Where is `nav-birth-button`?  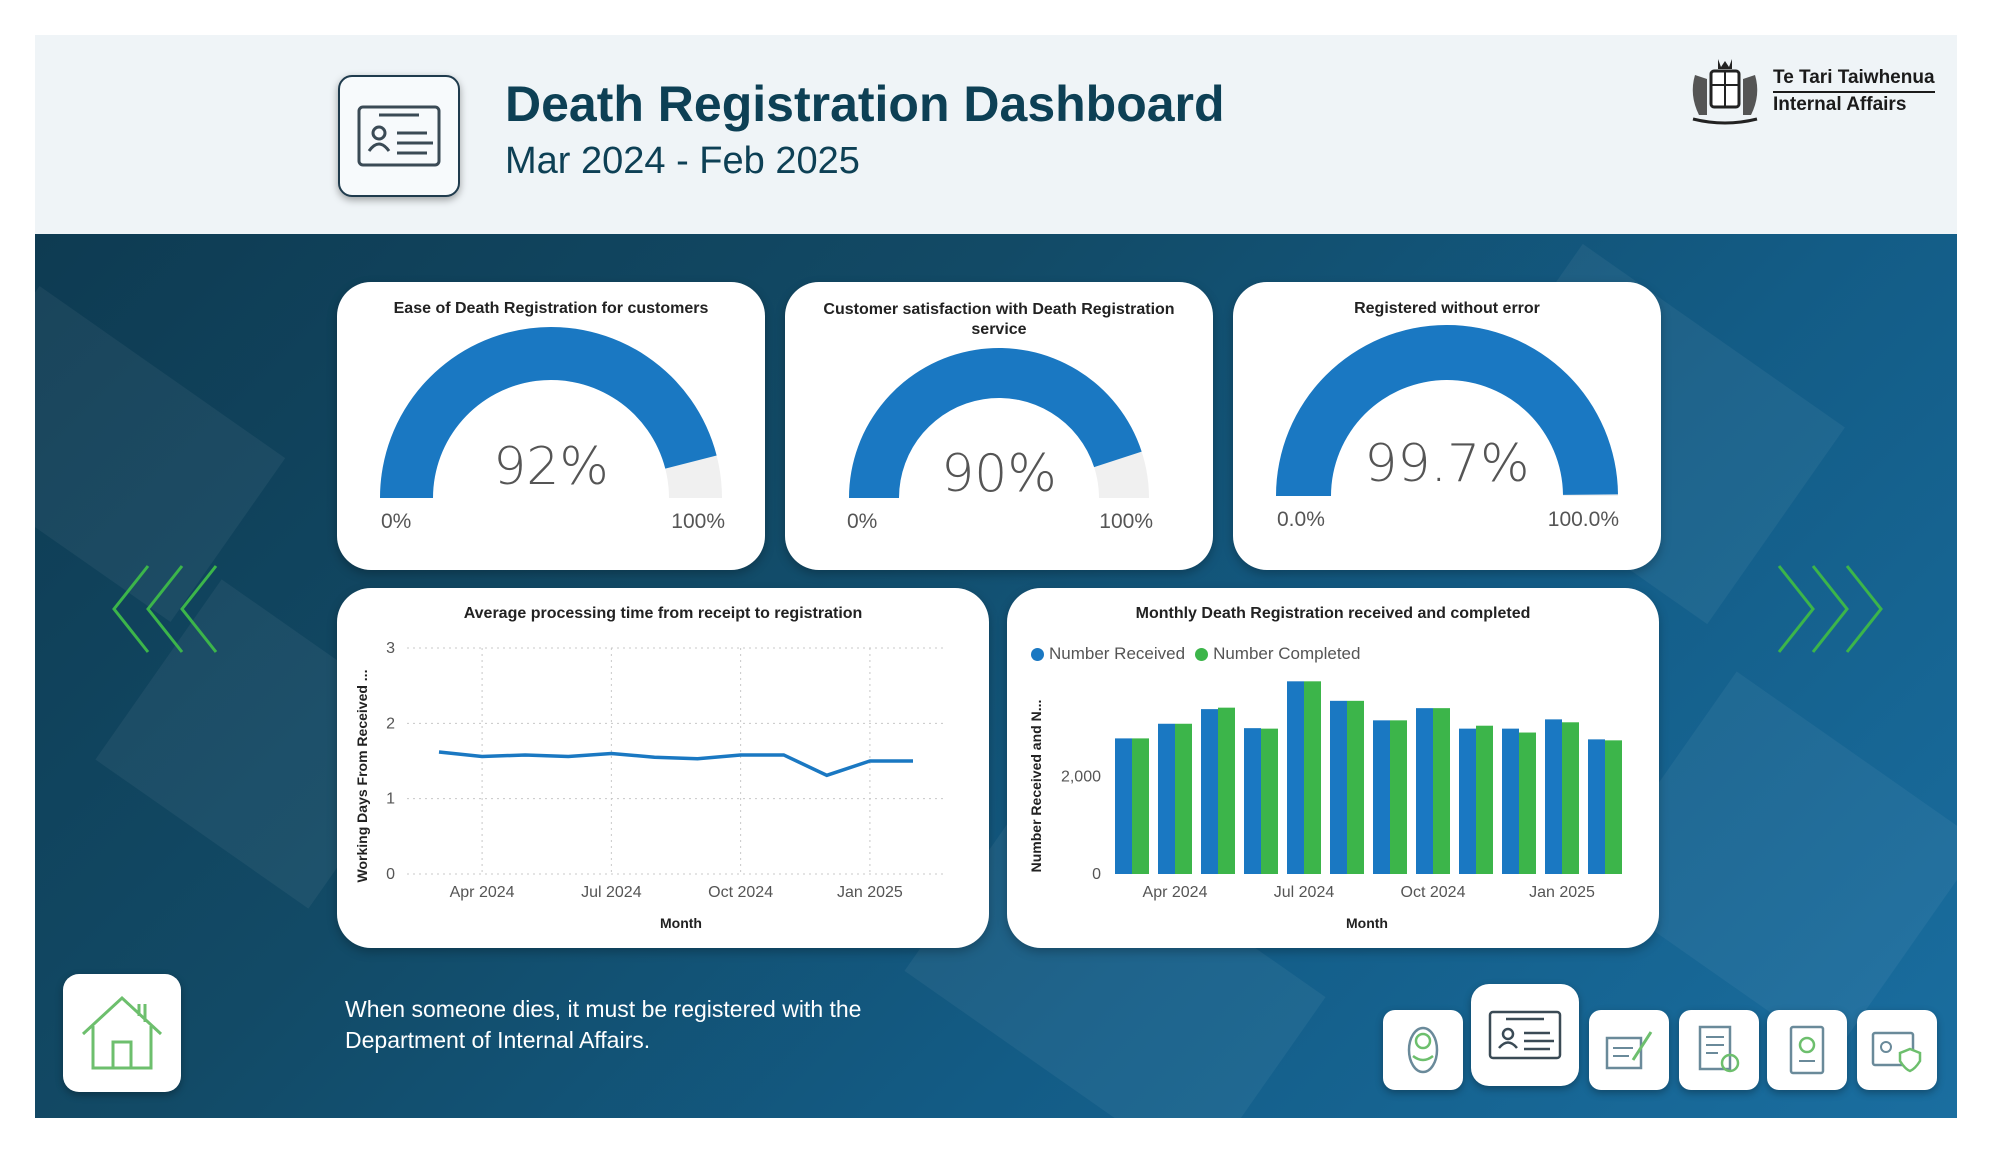
nav-birth-button is located at coordinates (1423, 1050).